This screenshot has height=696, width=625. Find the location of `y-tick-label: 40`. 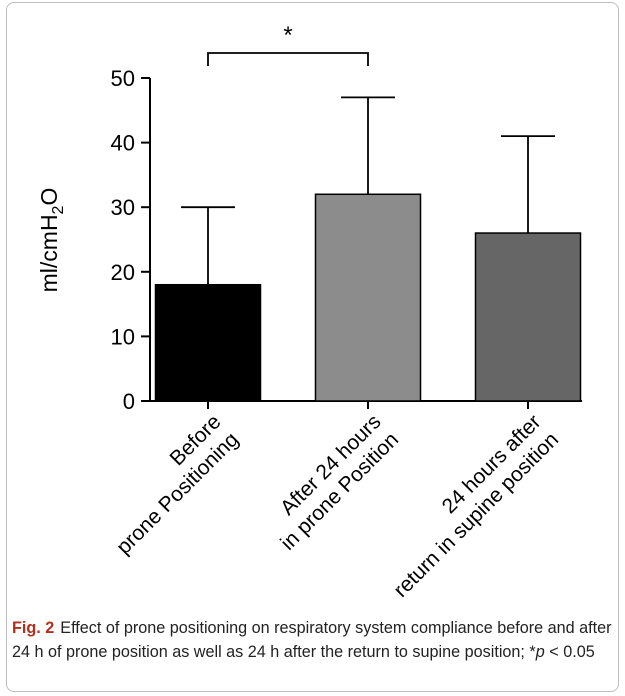

y-tick-label: 40 is located at coordinates (123, 143).